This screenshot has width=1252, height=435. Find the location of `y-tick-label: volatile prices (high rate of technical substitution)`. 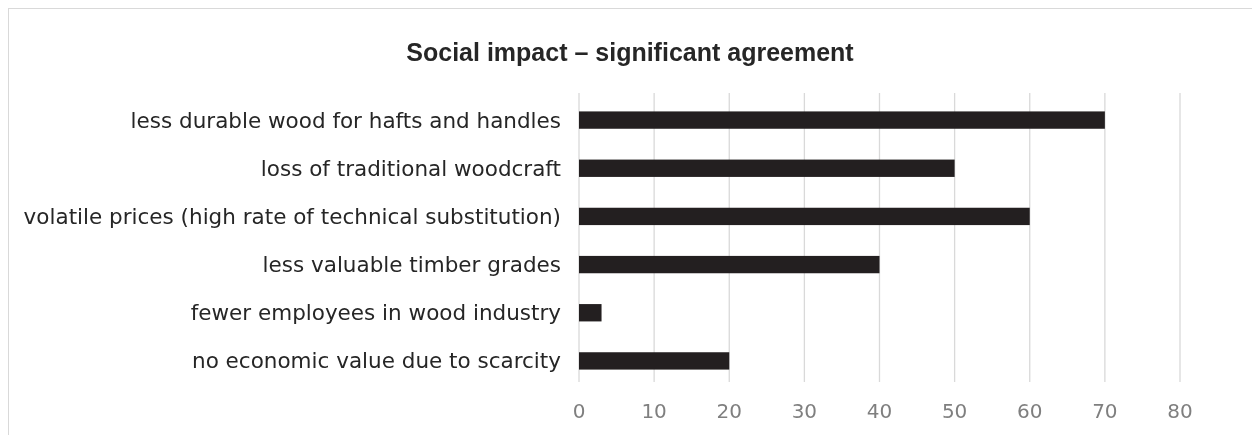

y-tick-label: volatile prices (high rate of technical substitution) is located at coordinates (292, 216).